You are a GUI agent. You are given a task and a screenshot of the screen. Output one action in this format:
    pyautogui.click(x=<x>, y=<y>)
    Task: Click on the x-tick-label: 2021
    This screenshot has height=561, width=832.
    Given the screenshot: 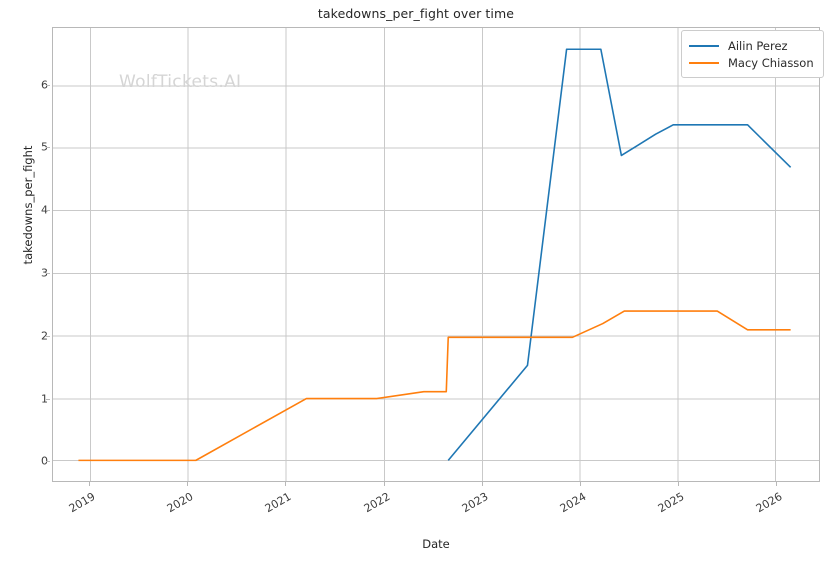 What is the action you would take?
    pyautogui.click(x=278, y=503)
    